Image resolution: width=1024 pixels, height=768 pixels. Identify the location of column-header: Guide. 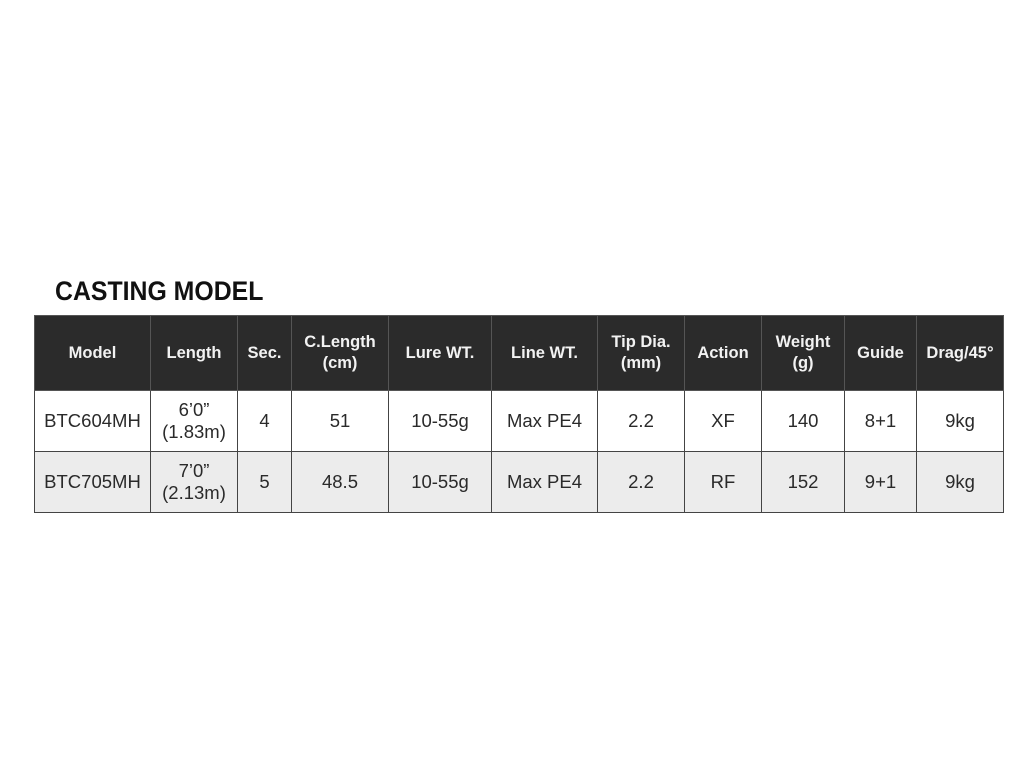
(880, 353).